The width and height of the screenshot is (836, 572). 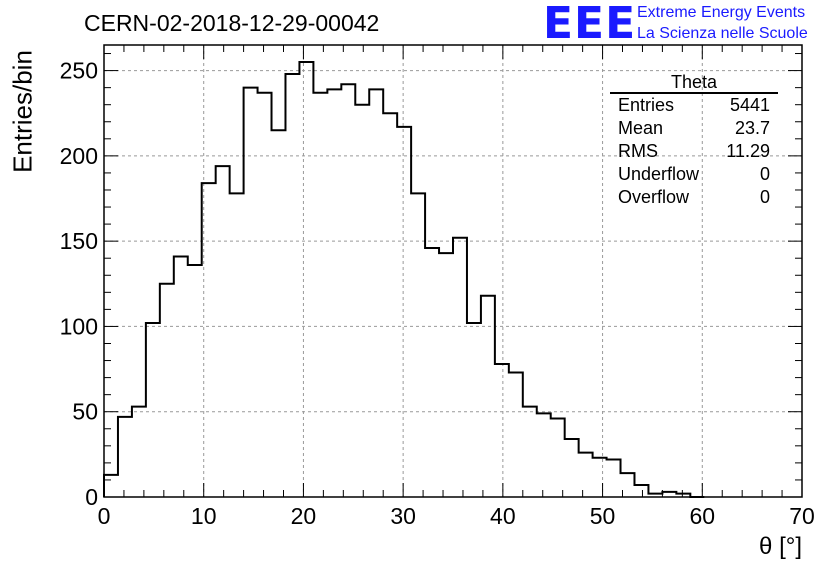 I want to click on y-tick-label: 150, so click(x=79, y=241).